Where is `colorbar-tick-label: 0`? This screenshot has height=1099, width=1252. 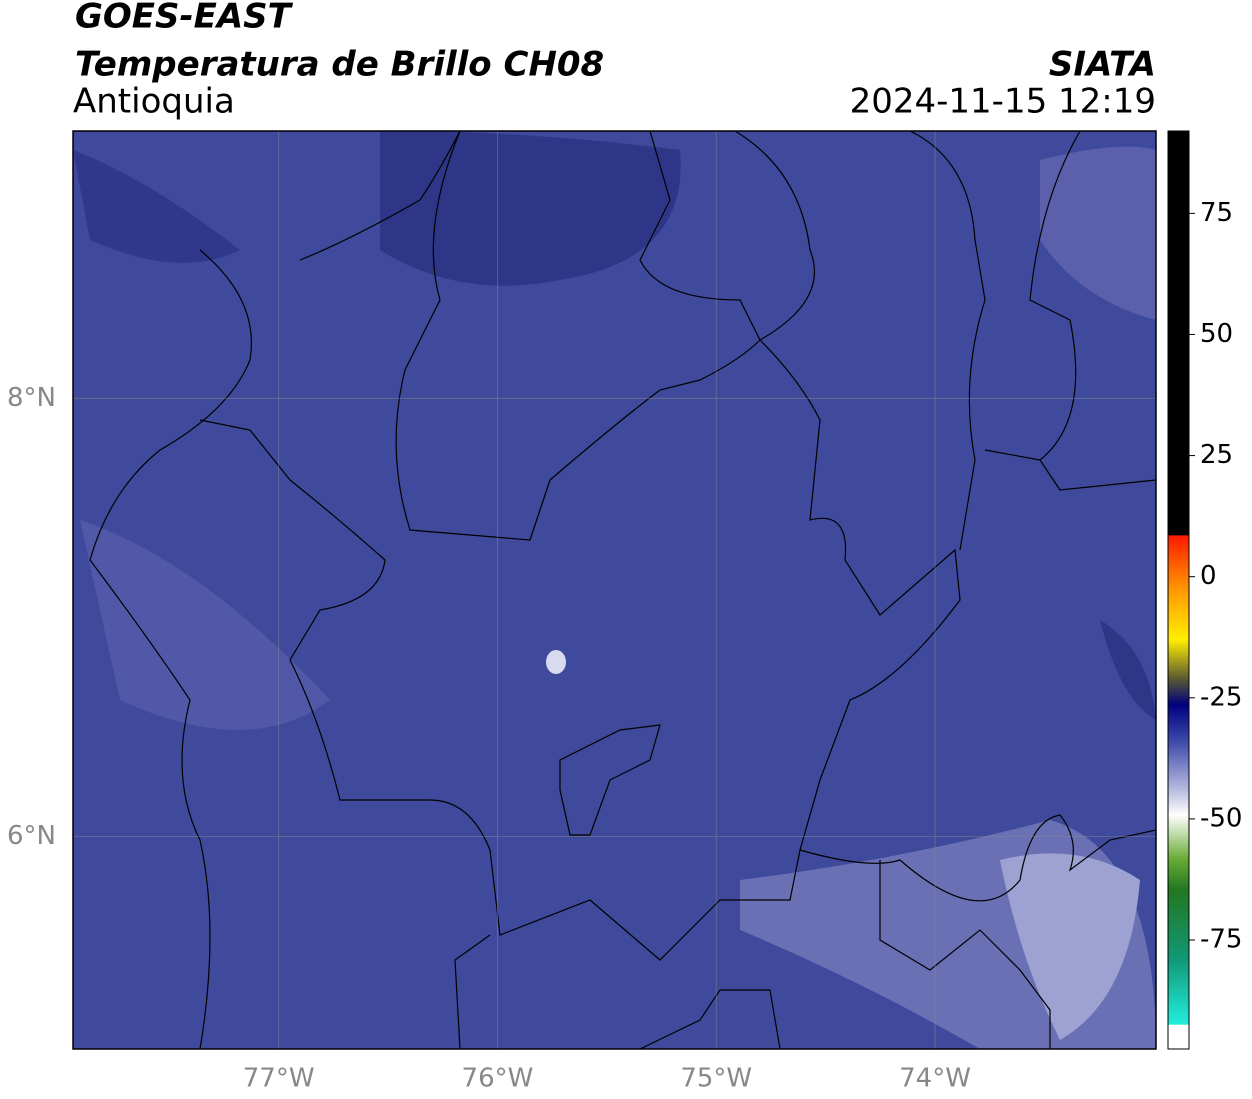
colorbar-tick-label: 0 is located at coordinates (1208, 576).